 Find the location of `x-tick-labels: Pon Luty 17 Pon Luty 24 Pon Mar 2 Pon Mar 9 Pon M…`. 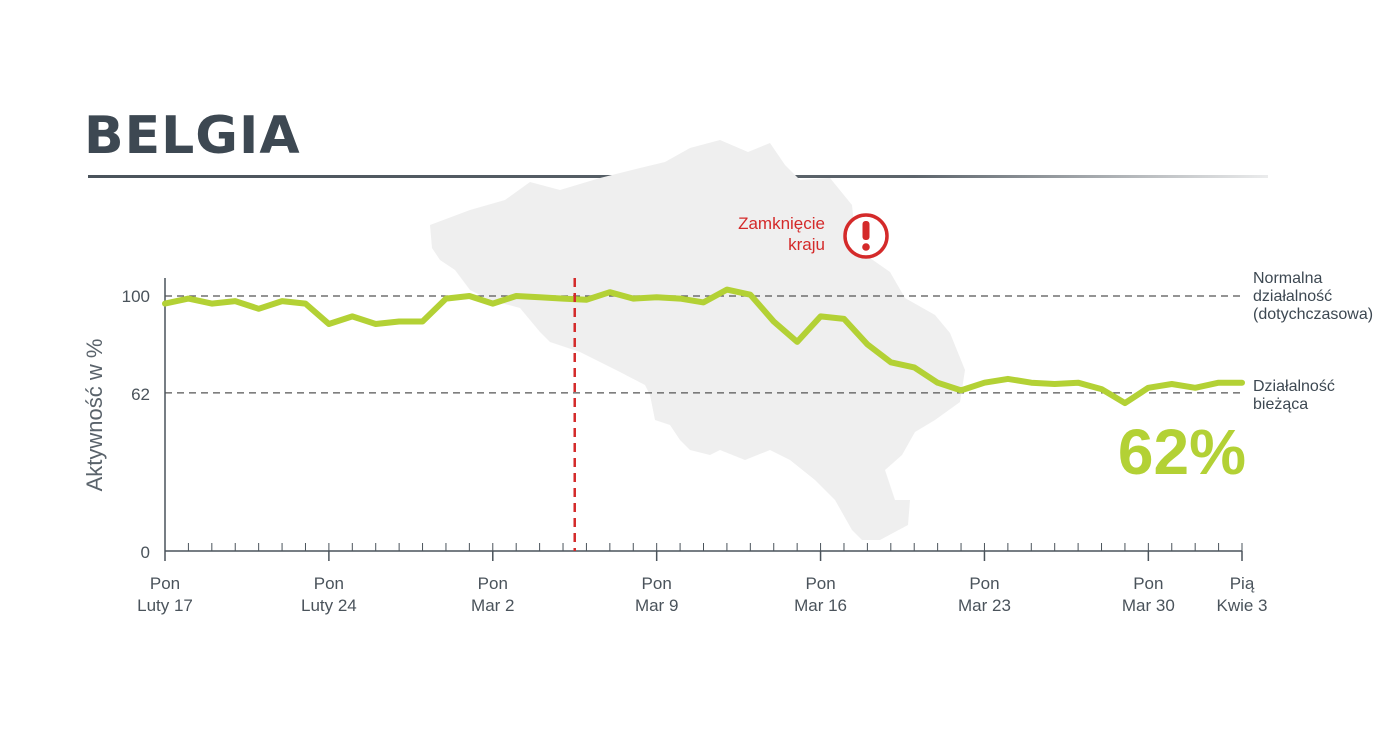

x-tick-labels: Pon Luty 17 Pon Luty 24 Pon Mar 2 Pon Mar 9 Pon M… is located at coordinates (702, 594).